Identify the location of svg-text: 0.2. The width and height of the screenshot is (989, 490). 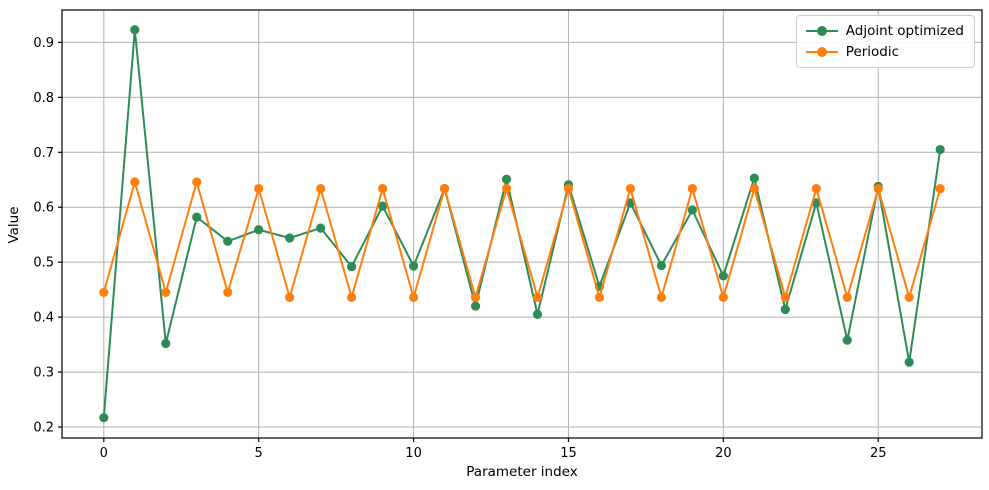
(43, 428).